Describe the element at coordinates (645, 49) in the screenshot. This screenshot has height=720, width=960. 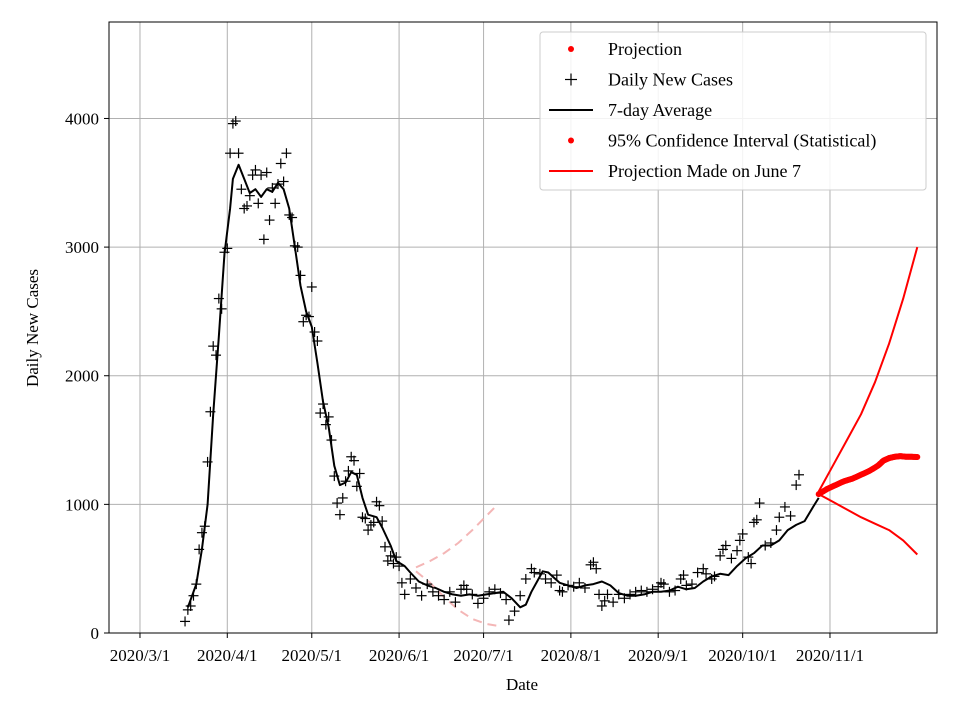
I see `legend-label: Projection` at that location.